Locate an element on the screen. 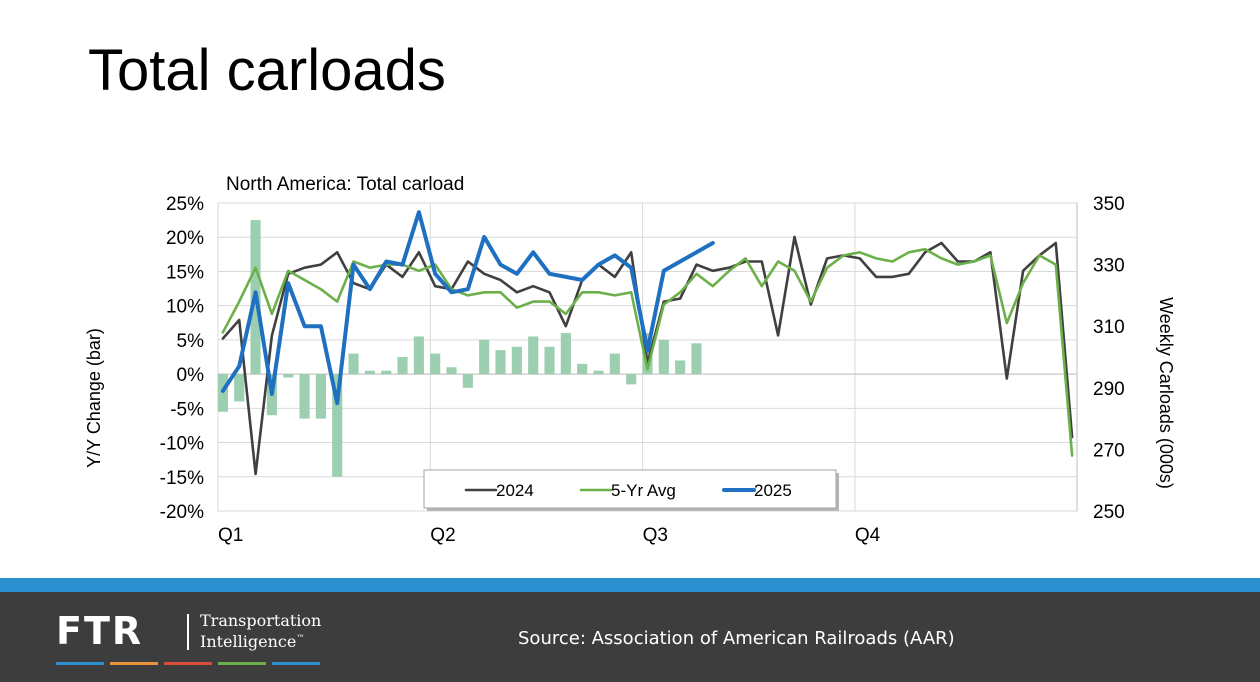  legend-label: 5-Yr Avg is located at coordinates (643, 490).